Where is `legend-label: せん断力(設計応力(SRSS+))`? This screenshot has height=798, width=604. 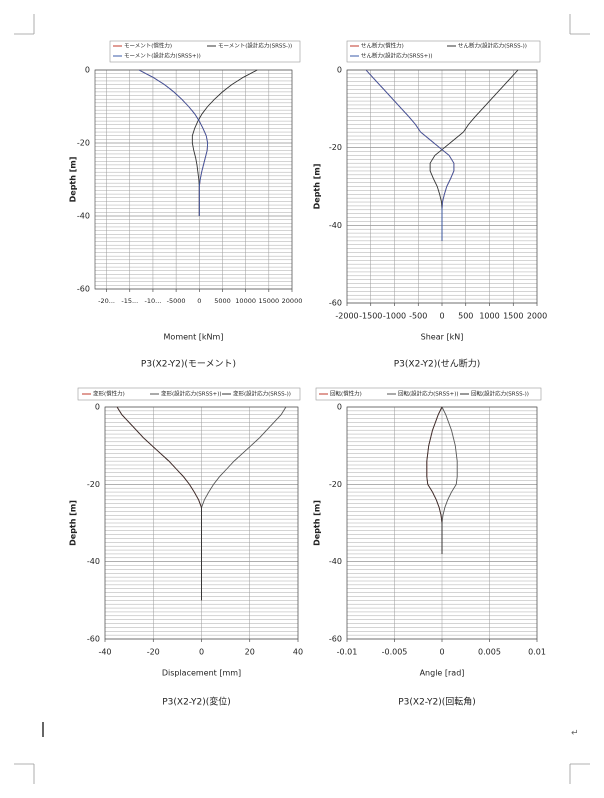
legend-label: せん断力(設計応力(SRSS+)) is located at coordinates (397, 56).